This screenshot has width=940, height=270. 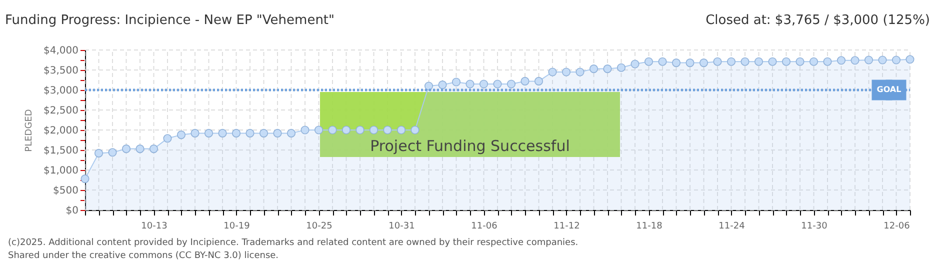 What do you see at coordinates (61, 71) in the screenshot?
I see `y-tick-label: $3,500` at bounding box center [61, 71].